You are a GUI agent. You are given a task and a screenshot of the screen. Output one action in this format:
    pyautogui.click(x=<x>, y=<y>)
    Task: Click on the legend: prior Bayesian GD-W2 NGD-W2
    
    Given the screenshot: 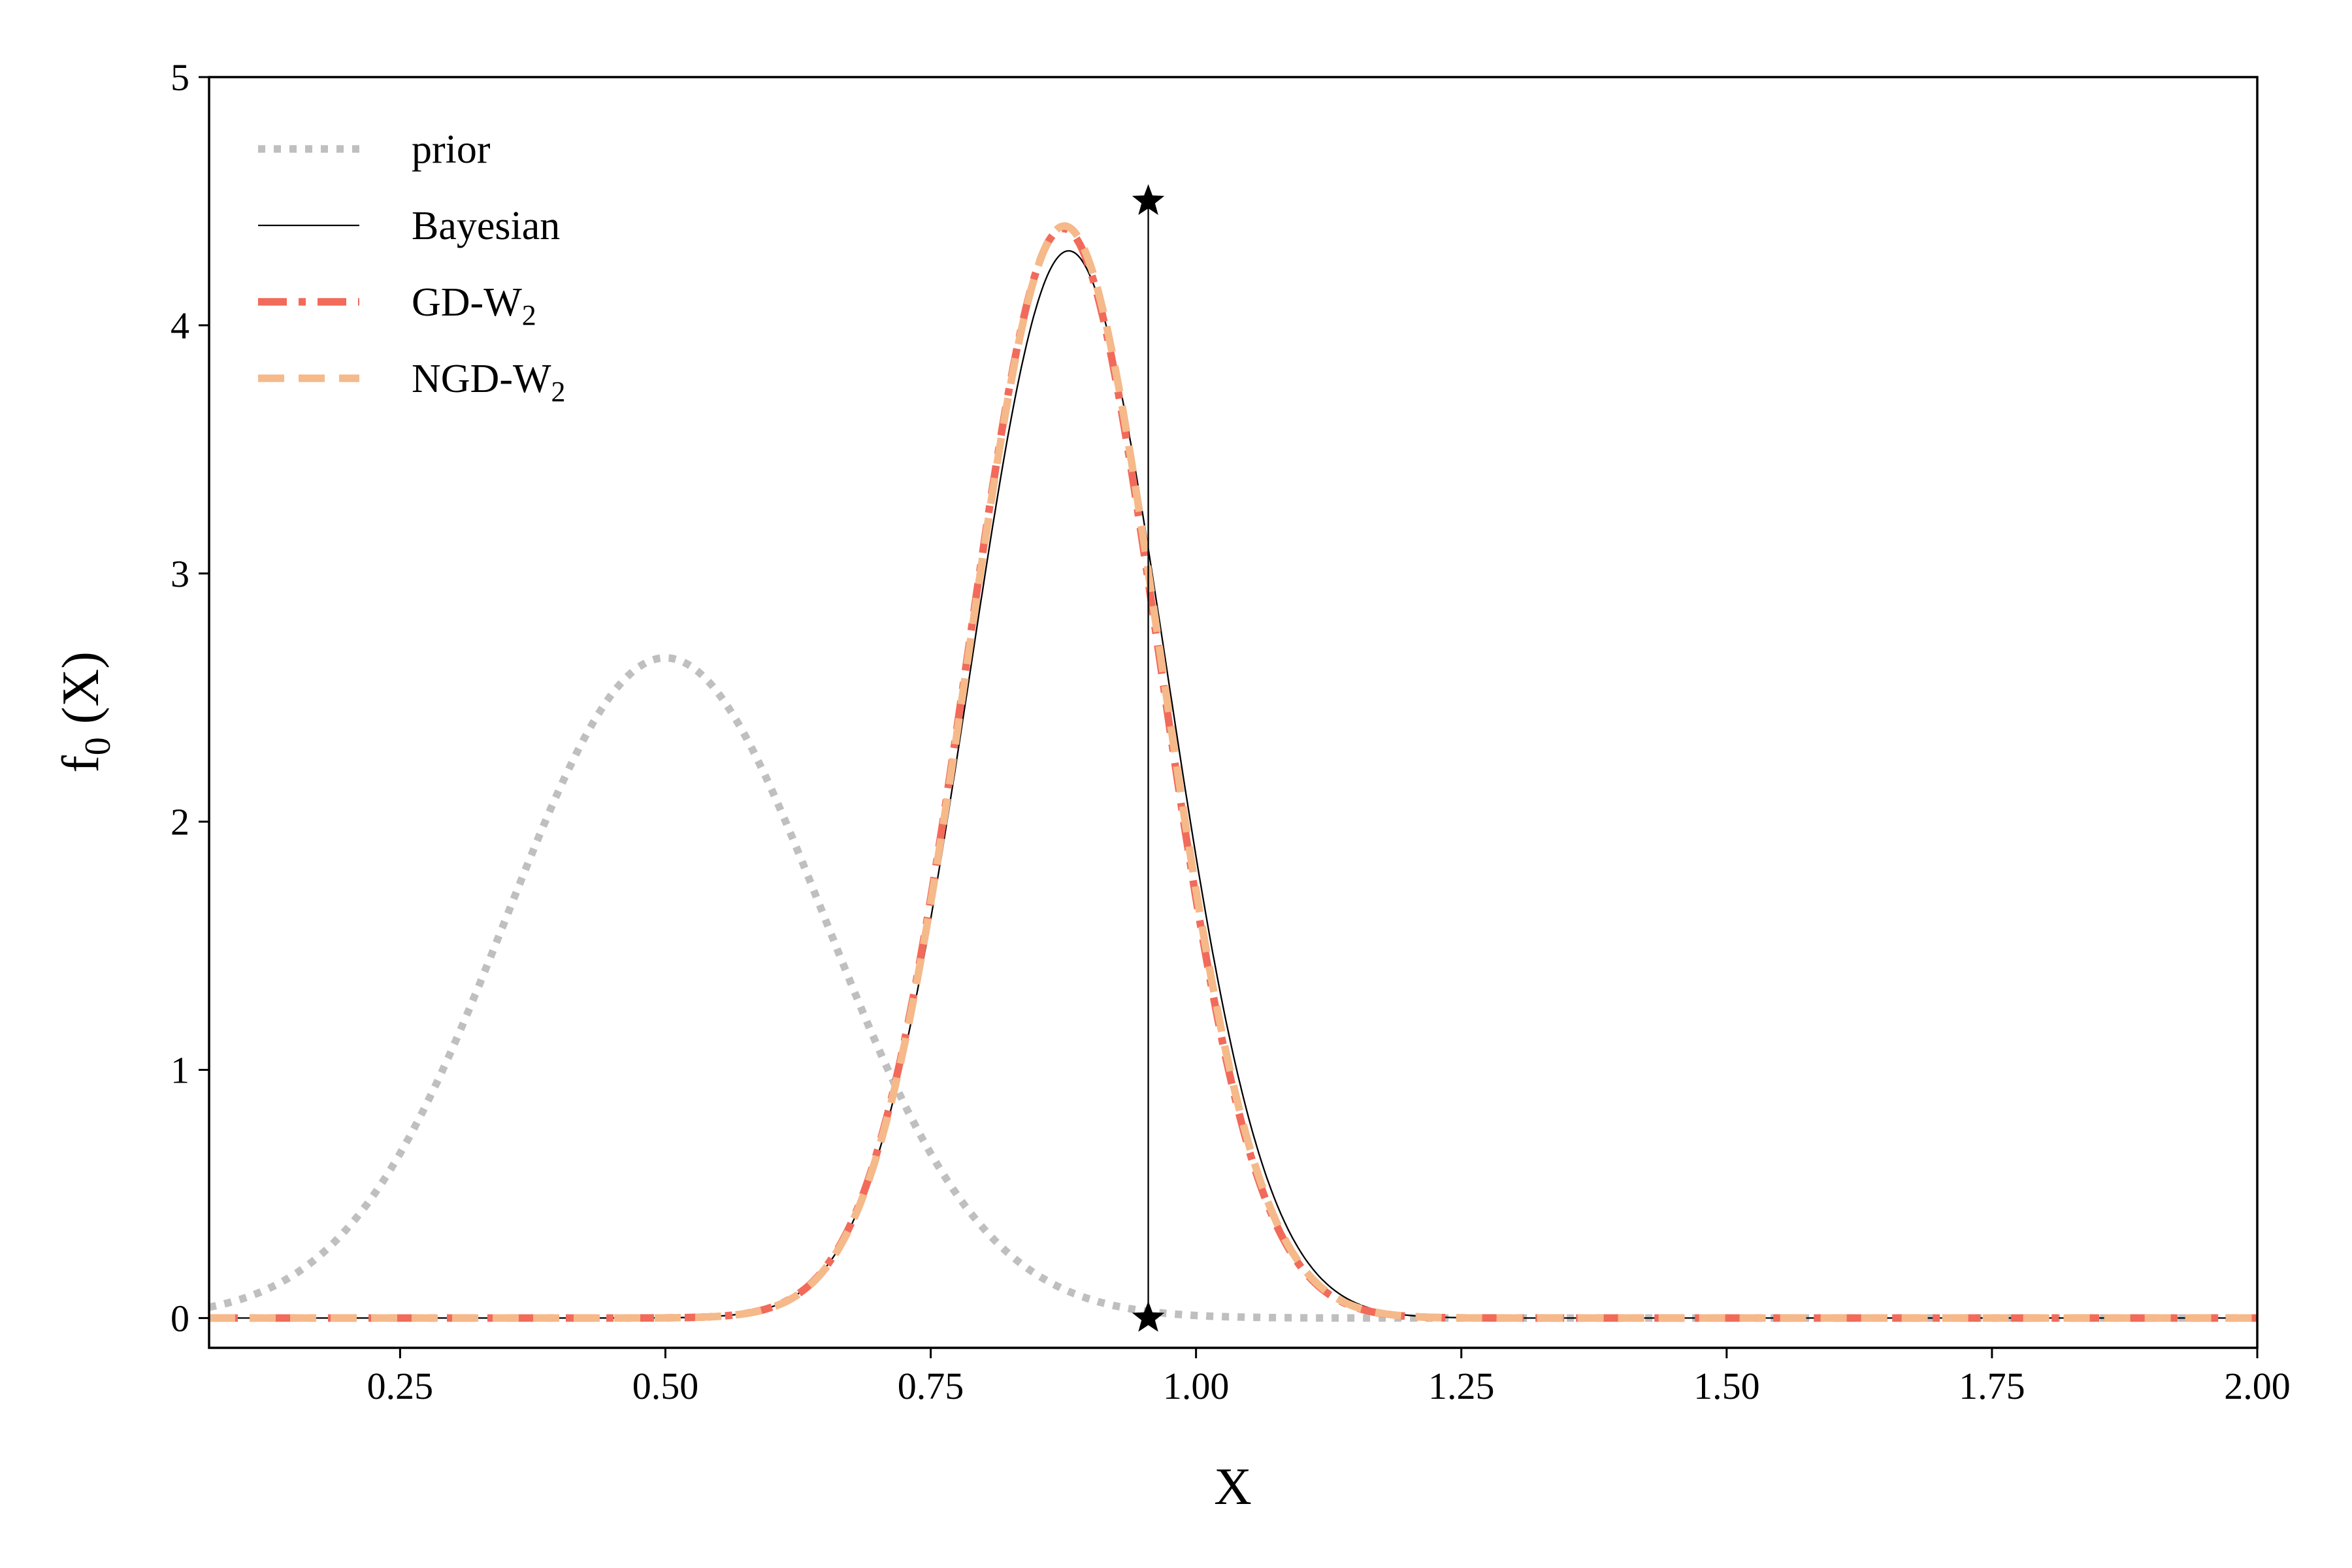 What is the action you would take?
    pyautogui.click(x=412, y=267)
    